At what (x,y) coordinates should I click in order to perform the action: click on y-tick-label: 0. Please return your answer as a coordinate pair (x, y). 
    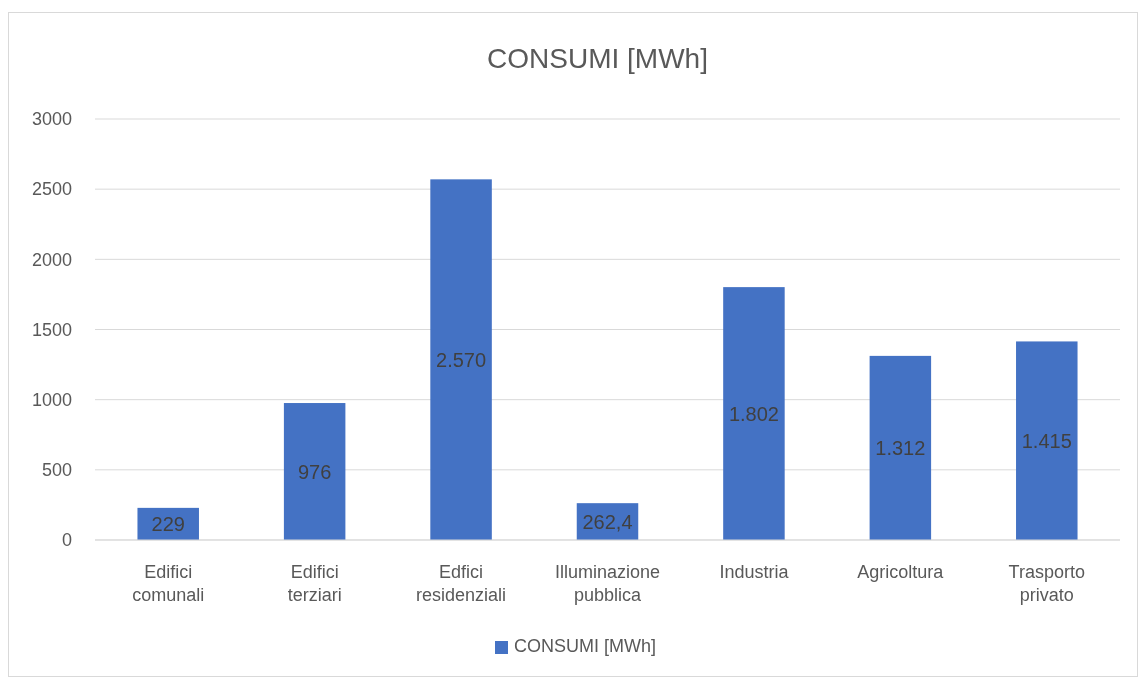
    Looking at the image, I should click on (66, 540).